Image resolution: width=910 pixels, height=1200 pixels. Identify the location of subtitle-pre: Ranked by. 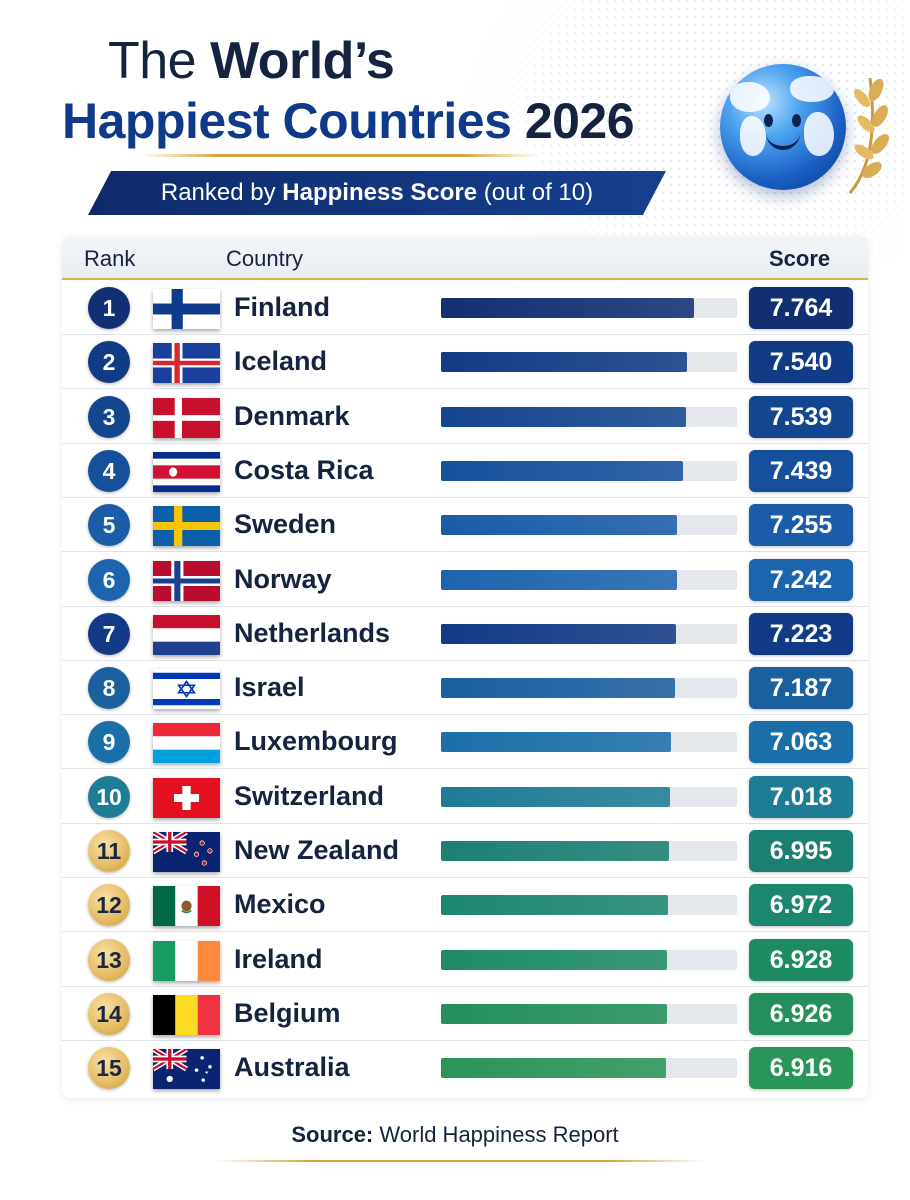
(218, 192).